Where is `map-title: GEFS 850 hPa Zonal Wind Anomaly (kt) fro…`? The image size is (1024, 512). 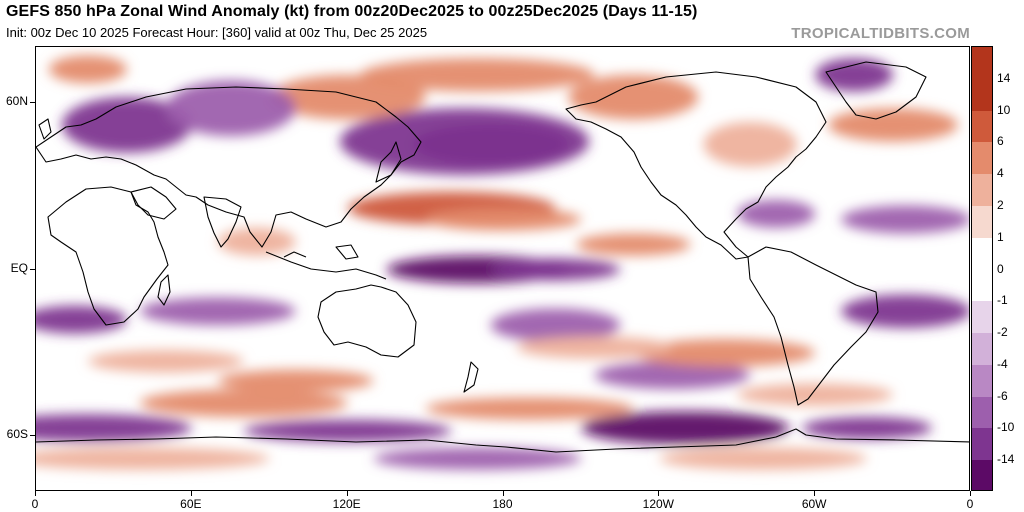
map-title: GEFS 850 hPa Zonal Wind Anomaly (kt) fro… is located at coordinates (352, 11).